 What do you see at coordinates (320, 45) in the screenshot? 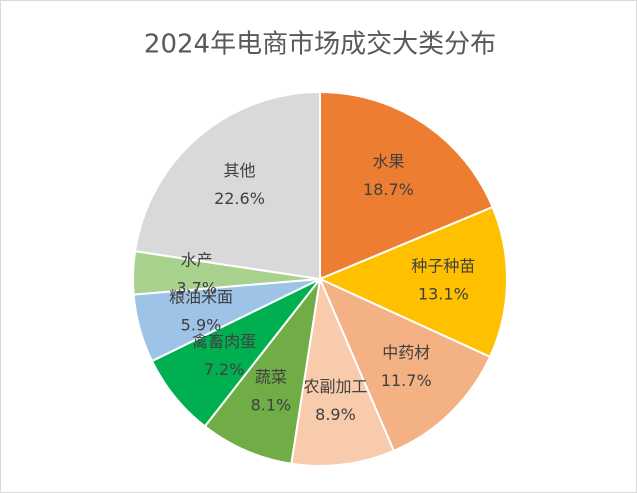
I see `chart-title: 2024年电商市场成交大类分布` at bounding box center [320, 45].